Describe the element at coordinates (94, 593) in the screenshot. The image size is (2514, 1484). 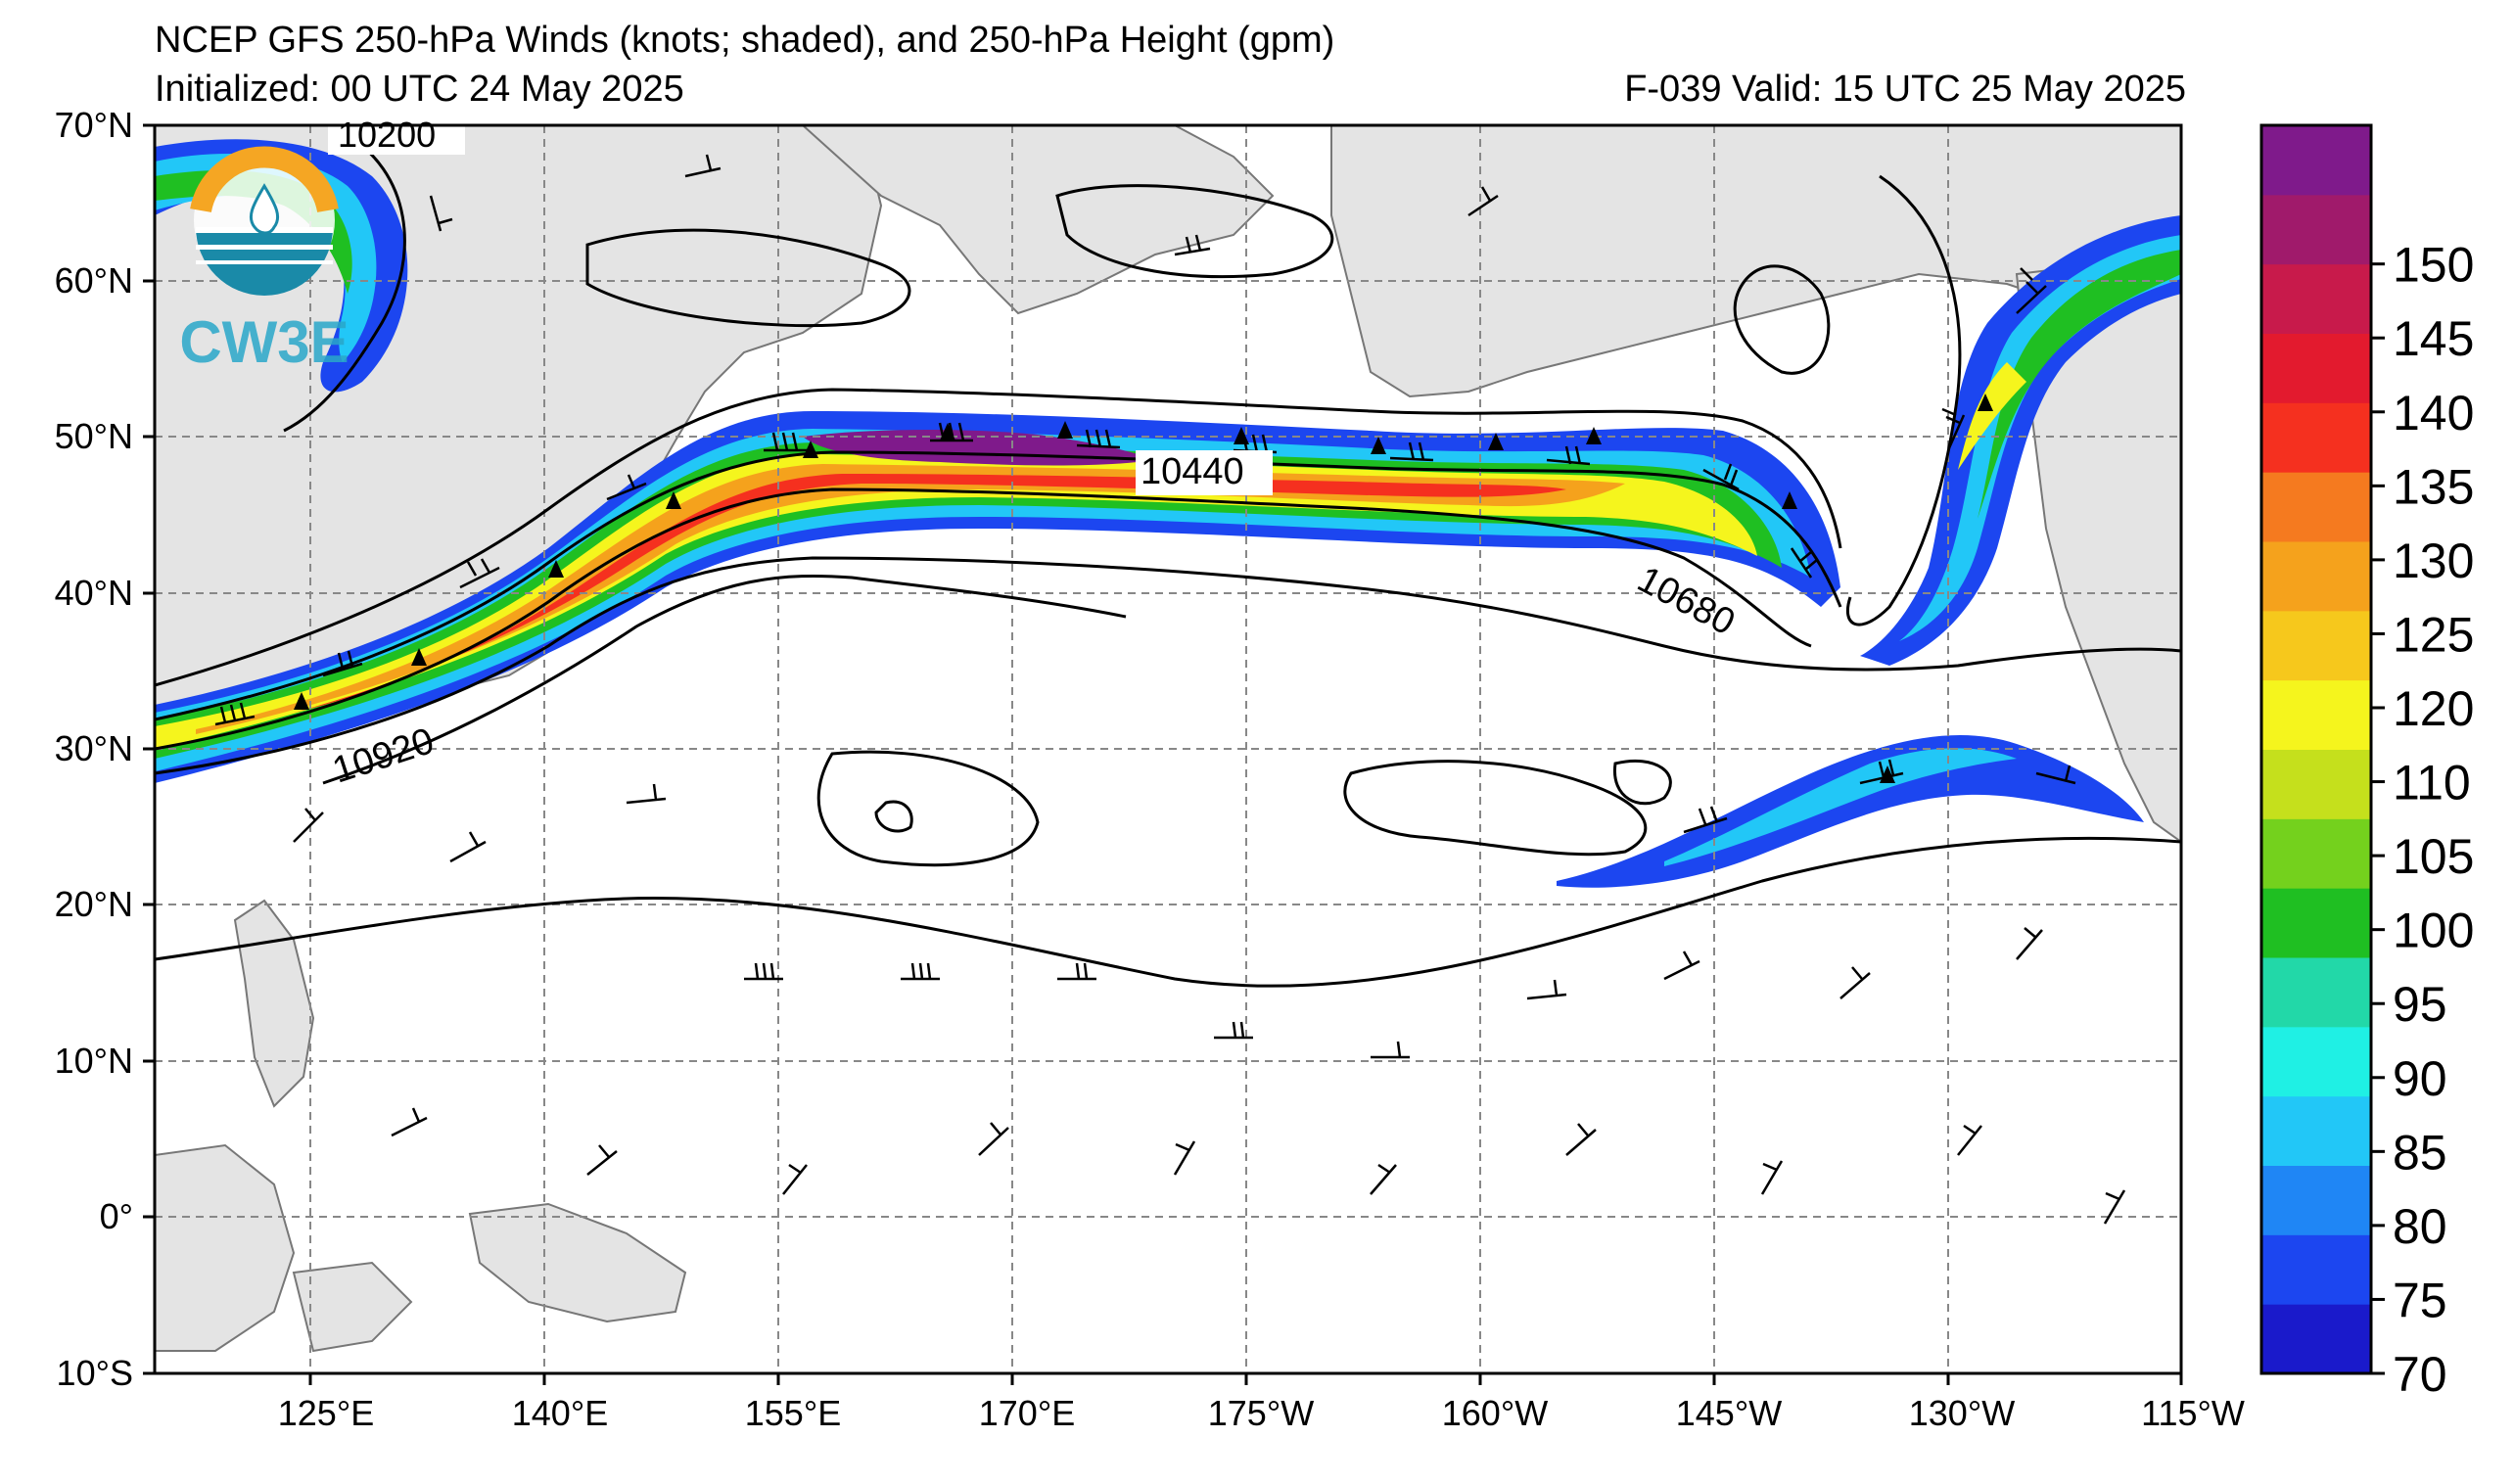
I see `lat-label: 40°N` at that location.